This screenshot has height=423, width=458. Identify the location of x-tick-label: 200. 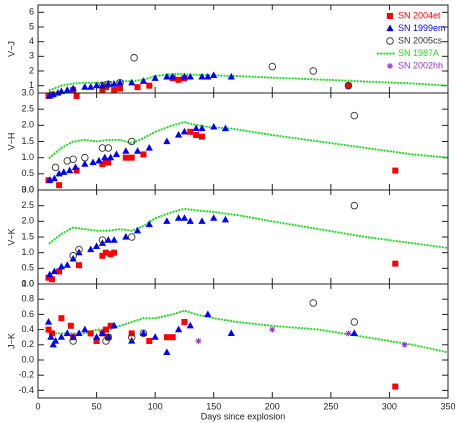
(272, 406).